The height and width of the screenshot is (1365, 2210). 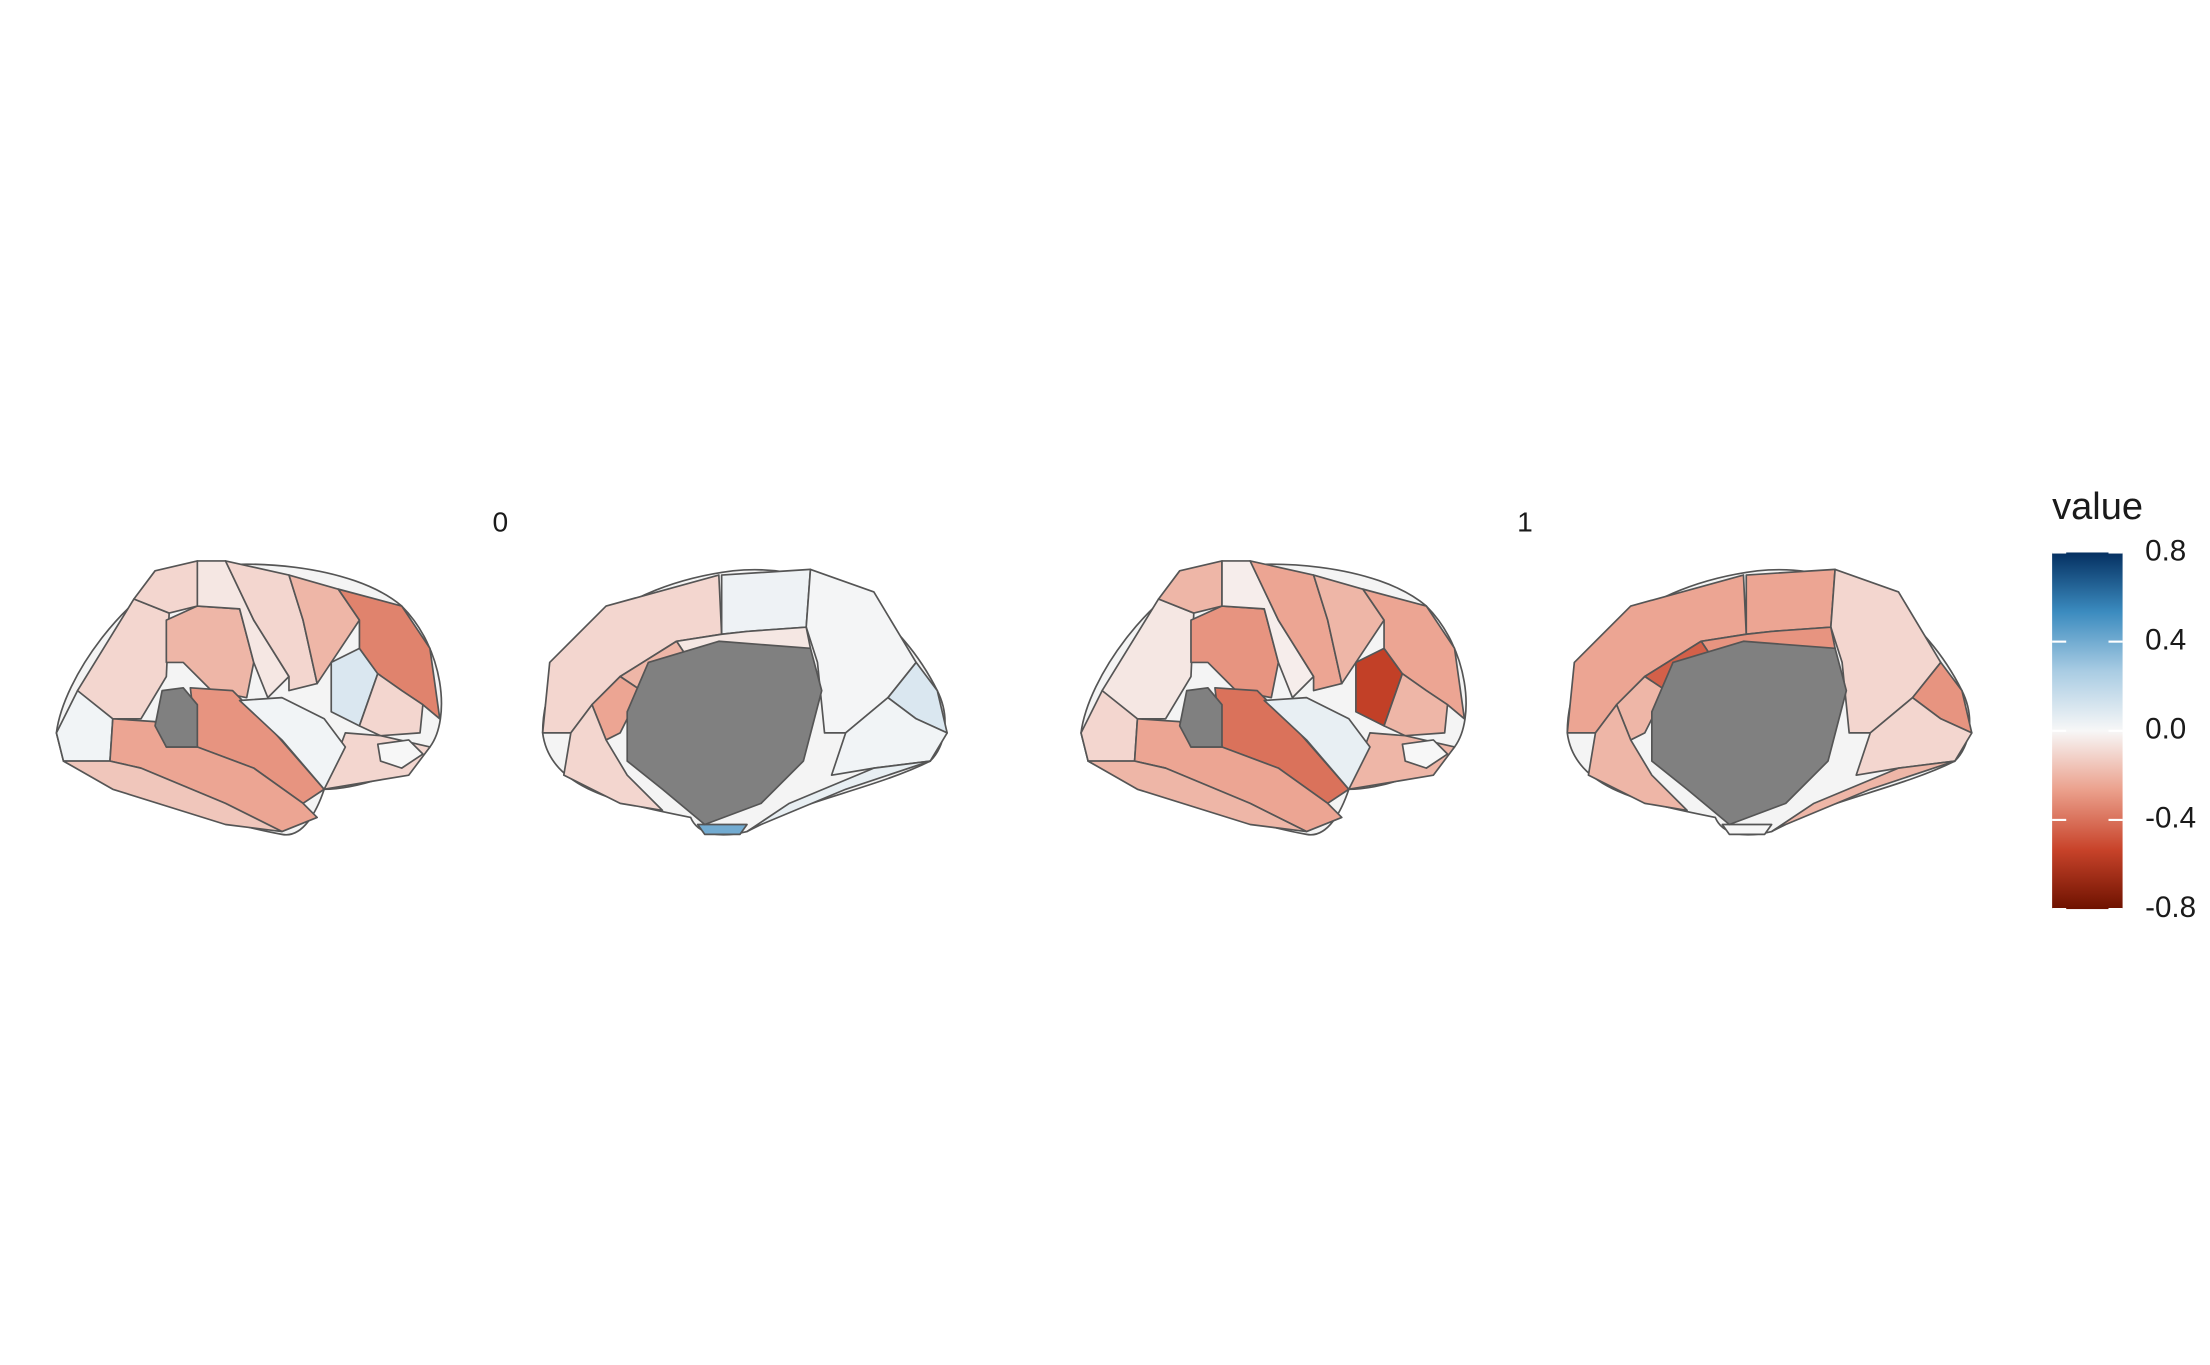 What do you see at coordinates (501, 522) in the screenshot?
I see `facet-label: 0` at bounding box center [501, 522].